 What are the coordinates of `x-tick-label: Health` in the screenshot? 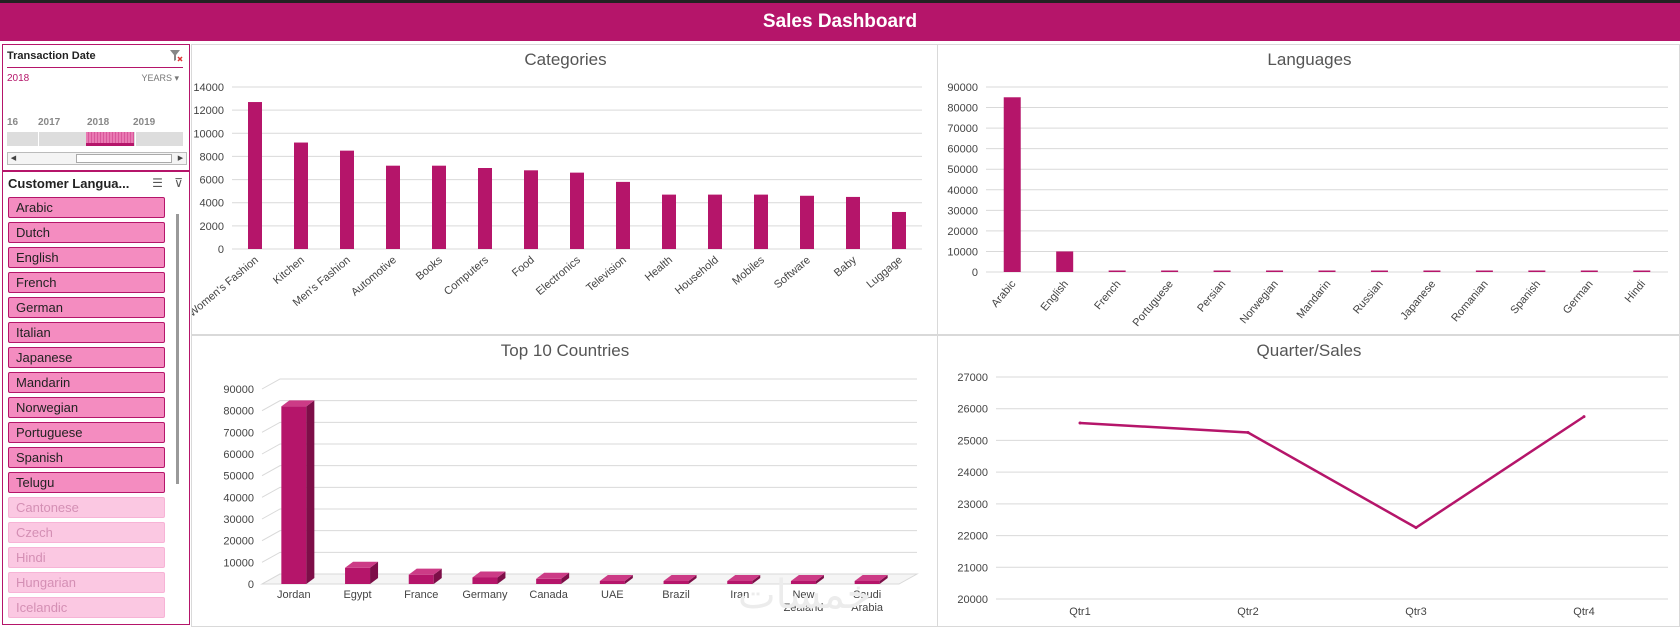 It's located at (659, 269).